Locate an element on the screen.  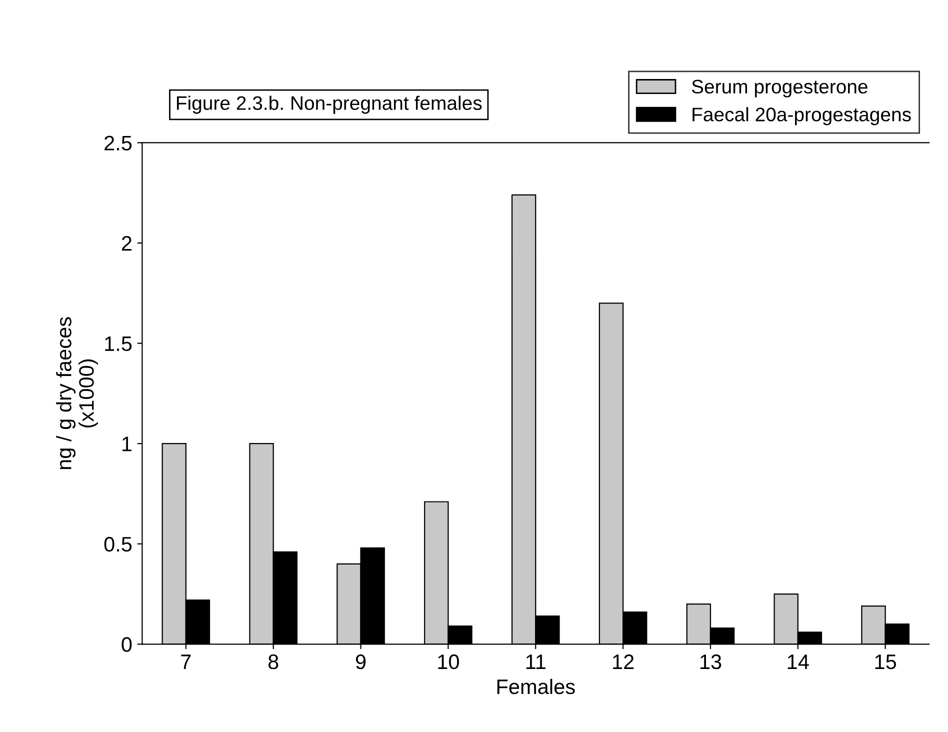
y-tick-label: 0 is located at coordinates (127, 644).